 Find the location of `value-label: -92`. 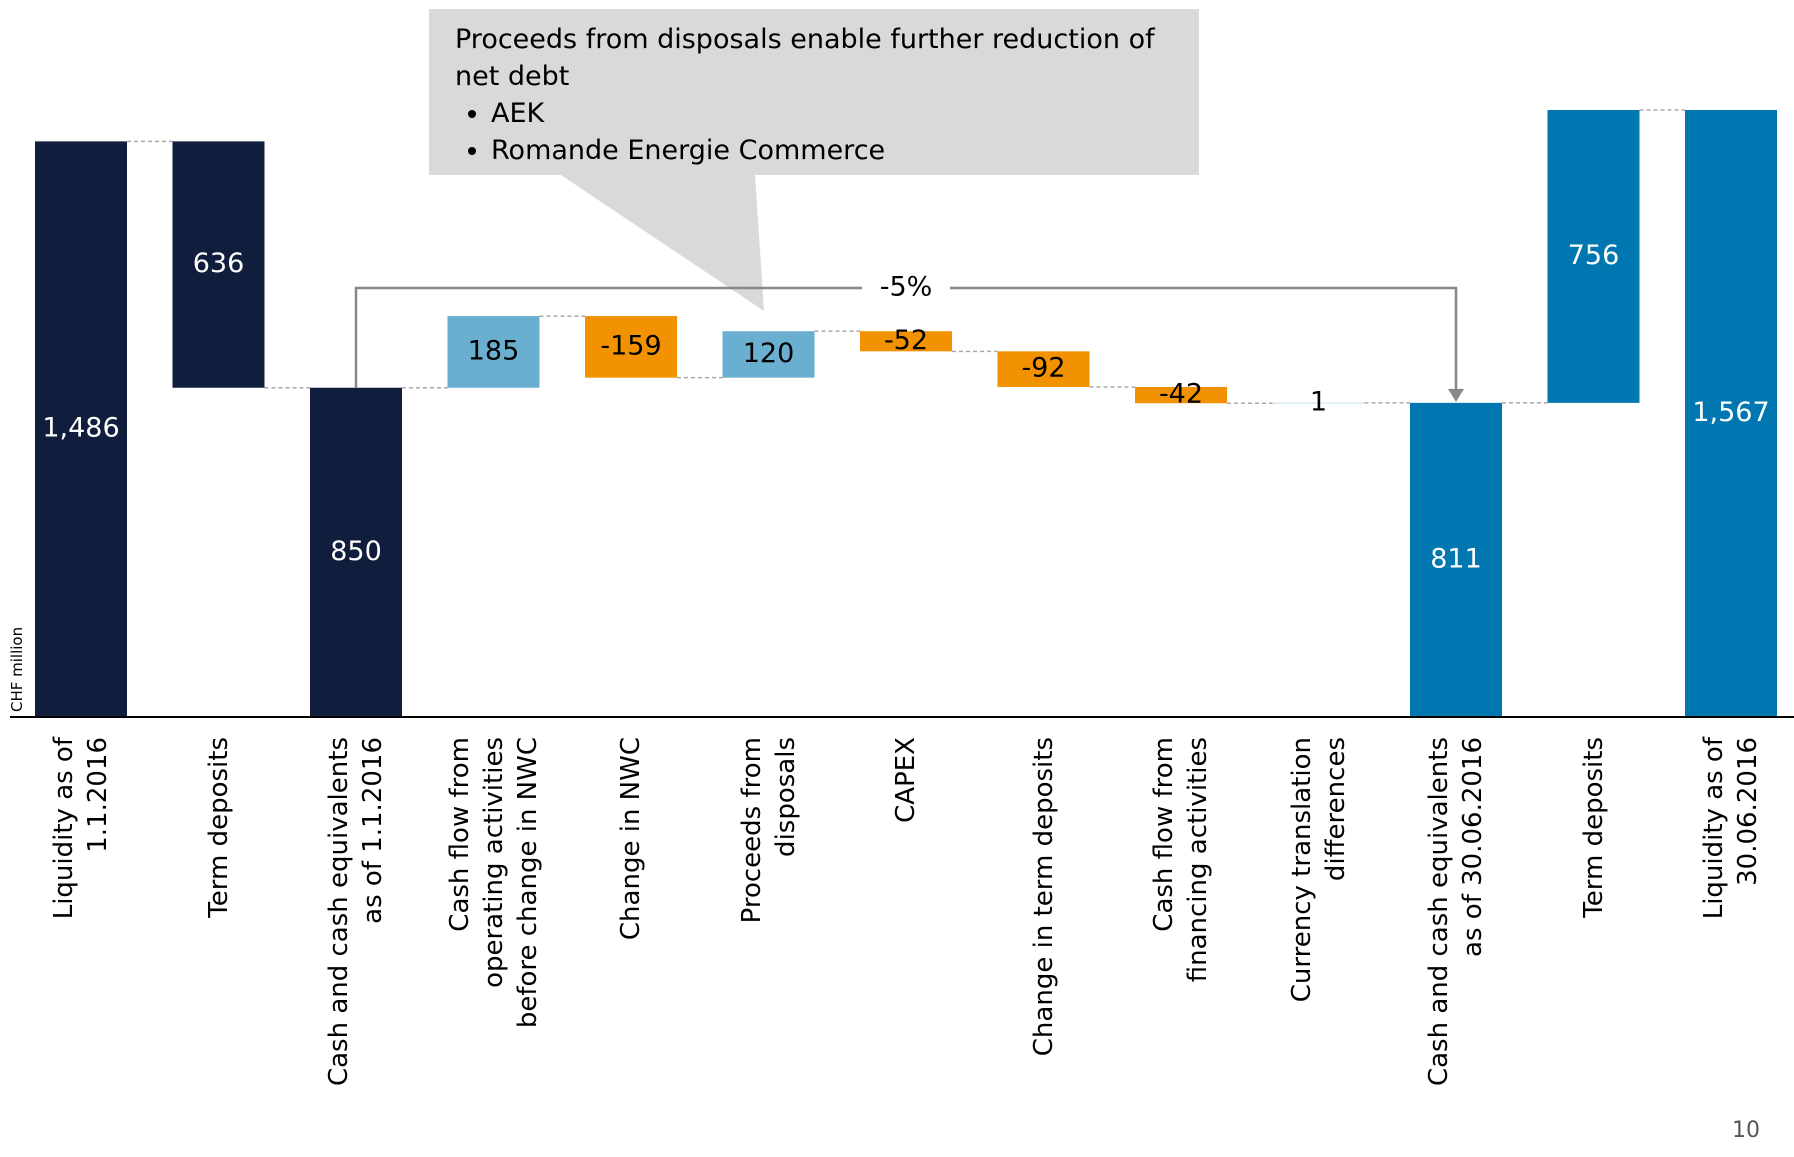

value-label: -92 is located at coordinates (1043, 368).